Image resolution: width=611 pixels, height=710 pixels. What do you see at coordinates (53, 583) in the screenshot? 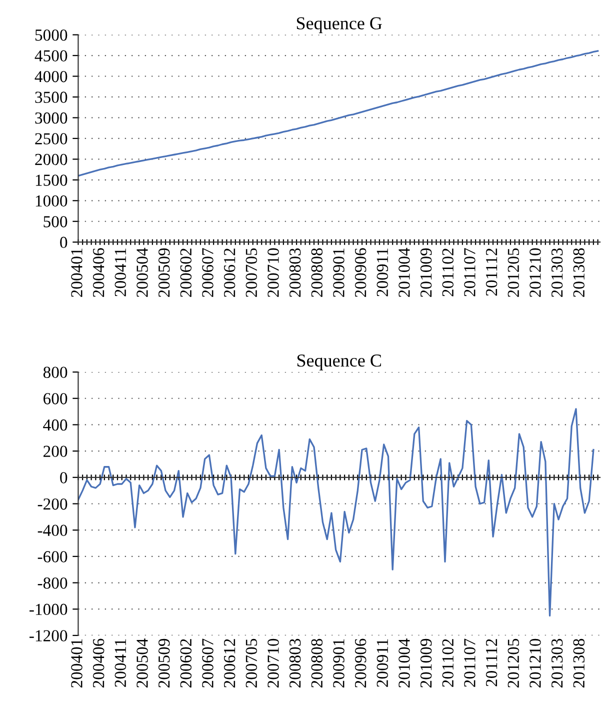
I see `y-tick-label: -800` at bounding box center [53, 583].